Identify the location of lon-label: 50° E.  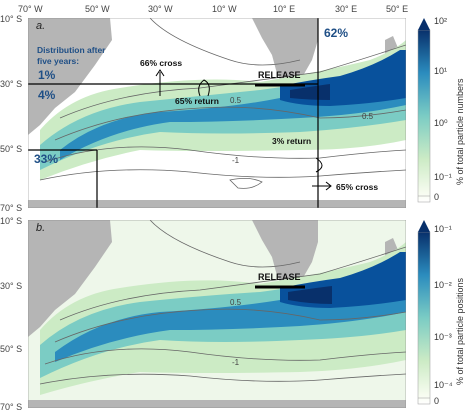
(397, 9).